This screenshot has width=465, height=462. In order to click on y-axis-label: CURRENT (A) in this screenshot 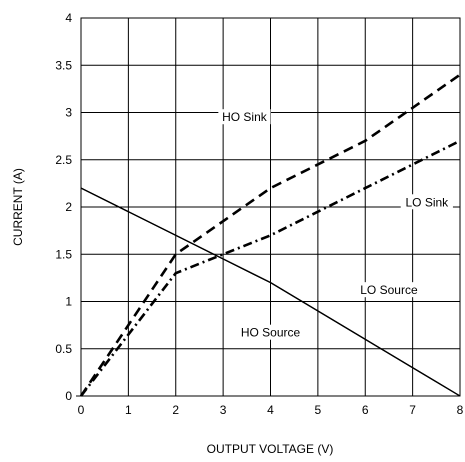, I will do `click(18, 207)`.